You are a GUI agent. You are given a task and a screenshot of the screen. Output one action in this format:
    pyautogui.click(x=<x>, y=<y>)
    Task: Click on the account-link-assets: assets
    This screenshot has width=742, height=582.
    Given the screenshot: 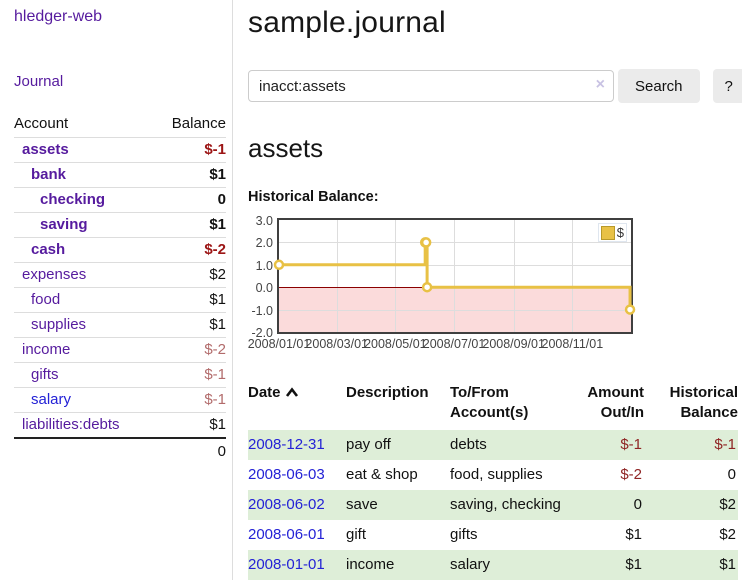 What is the action you would take?
    pyautogui.click(x=45, y=149)
    